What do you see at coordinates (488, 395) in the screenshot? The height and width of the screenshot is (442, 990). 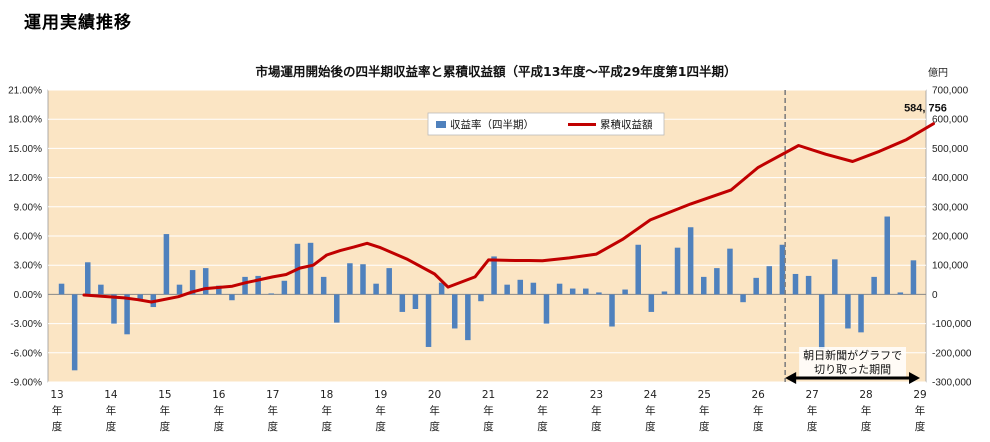 I see `x-axis-year-label: 21` at bounding box center [488, 395].